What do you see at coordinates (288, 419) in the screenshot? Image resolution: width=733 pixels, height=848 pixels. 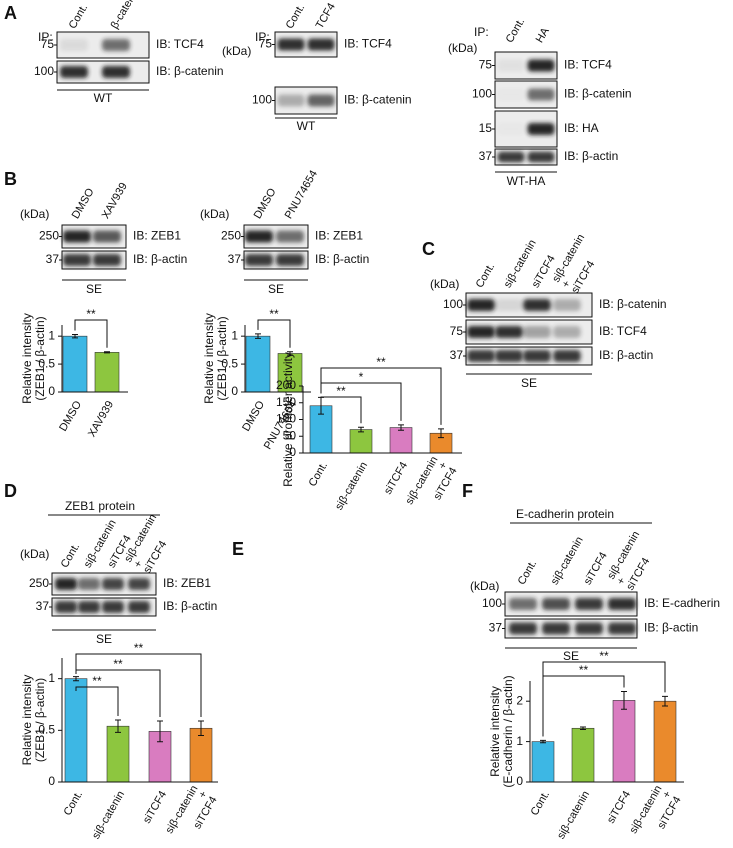 I see `y-axis-label: Relative promoter activity` at bounding box center [288, 419].